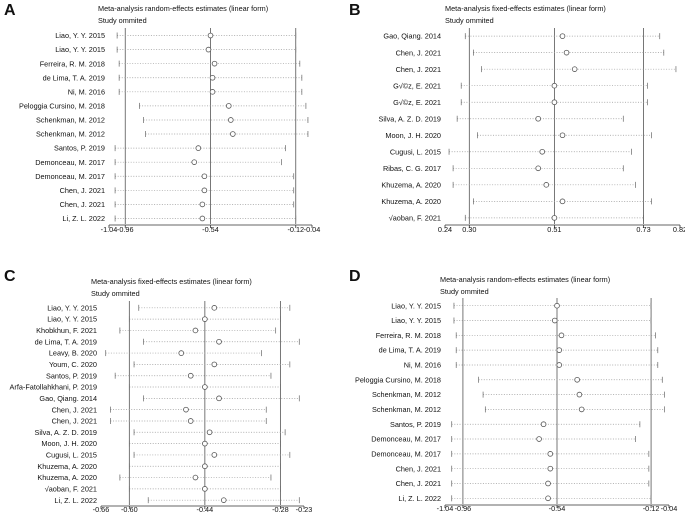 This screenshot has height=521, width=685. Describe the element at coordinates (643, 229) in the screenshot. I see `x-tick-label: 0.73` at that location.